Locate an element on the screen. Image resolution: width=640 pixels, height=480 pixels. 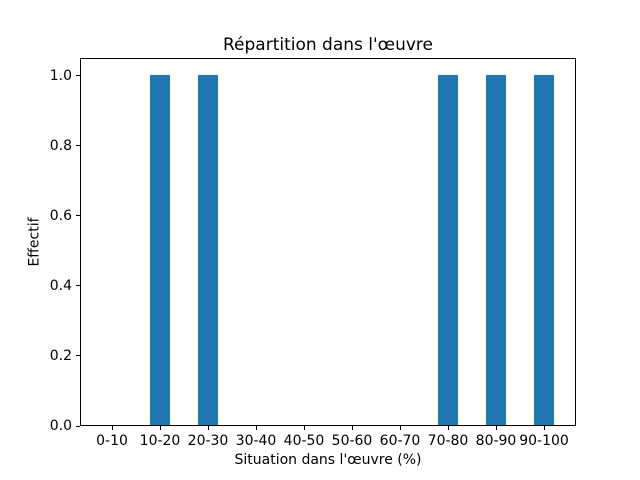
y-tick-label: 0.6 is located at coordinates (60, 215).